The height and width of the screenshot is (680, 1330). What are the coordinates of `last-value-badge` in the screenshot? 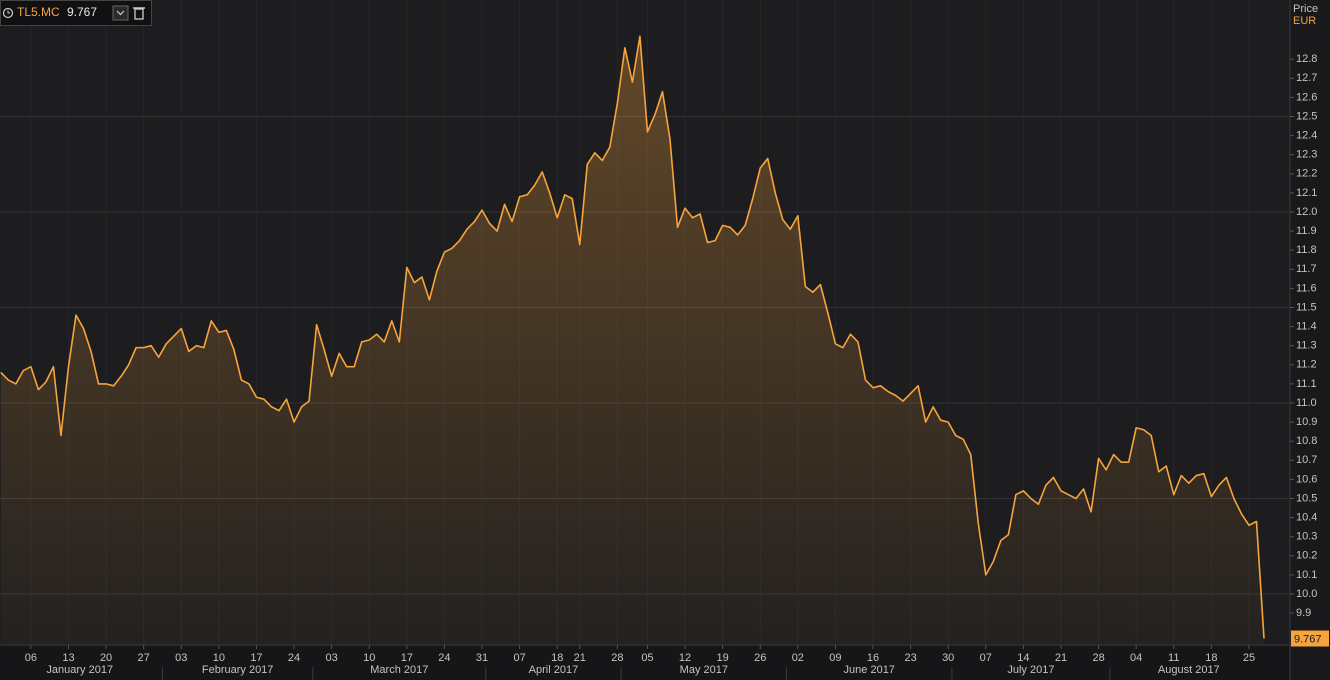 It's located at (1310, 638).